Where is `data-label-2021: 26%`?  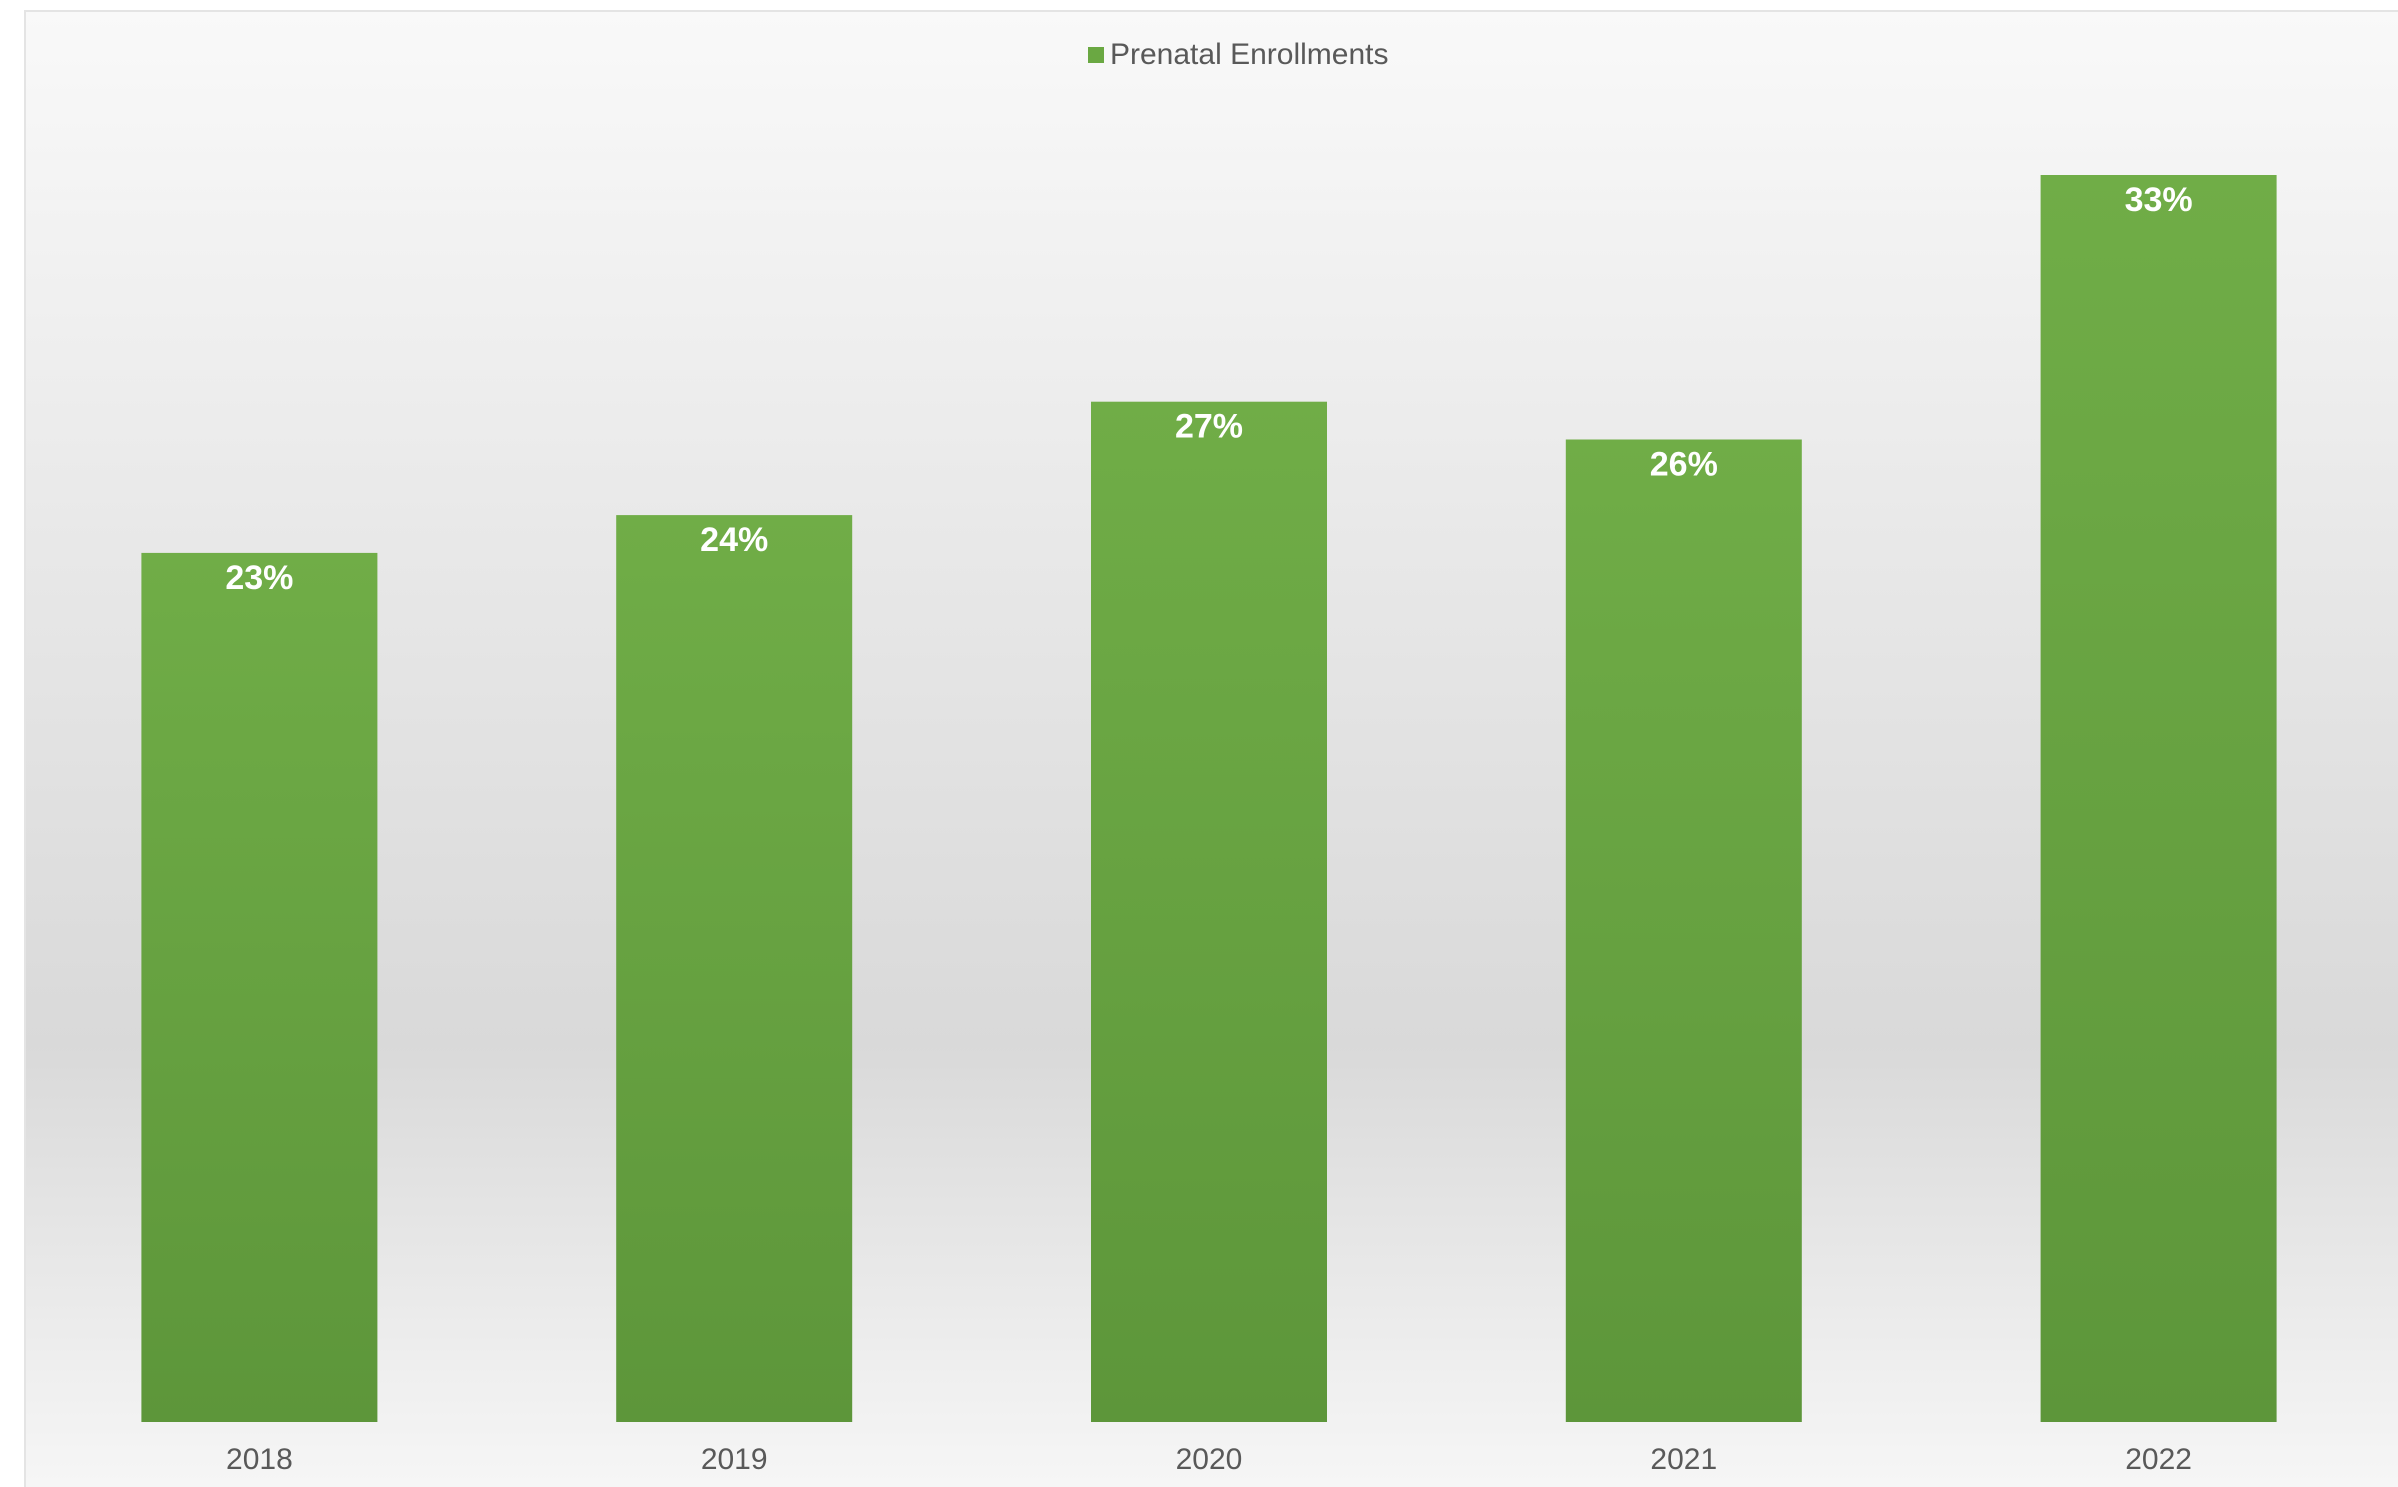 data-label-2021: 26% is located at coordinates (1684, 465).